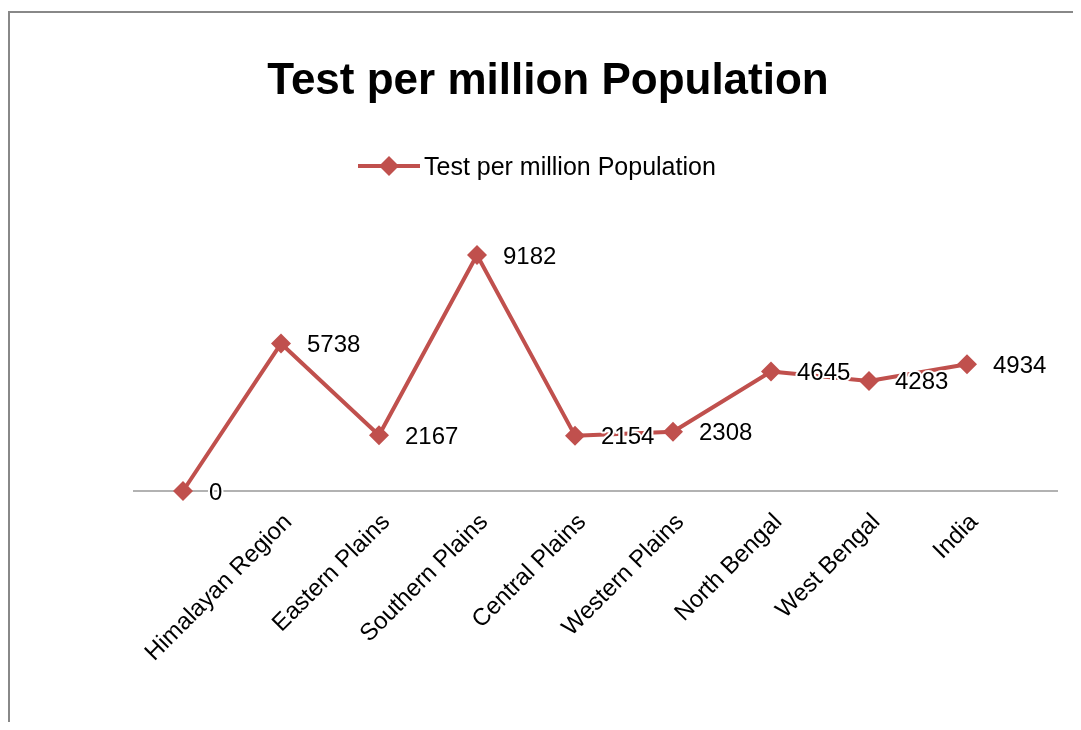 The height and width of the screenshot is (730, 1081). Describe the element at coordinates (216, 491) in the screenshot. I see `data-label: 0` at that location.